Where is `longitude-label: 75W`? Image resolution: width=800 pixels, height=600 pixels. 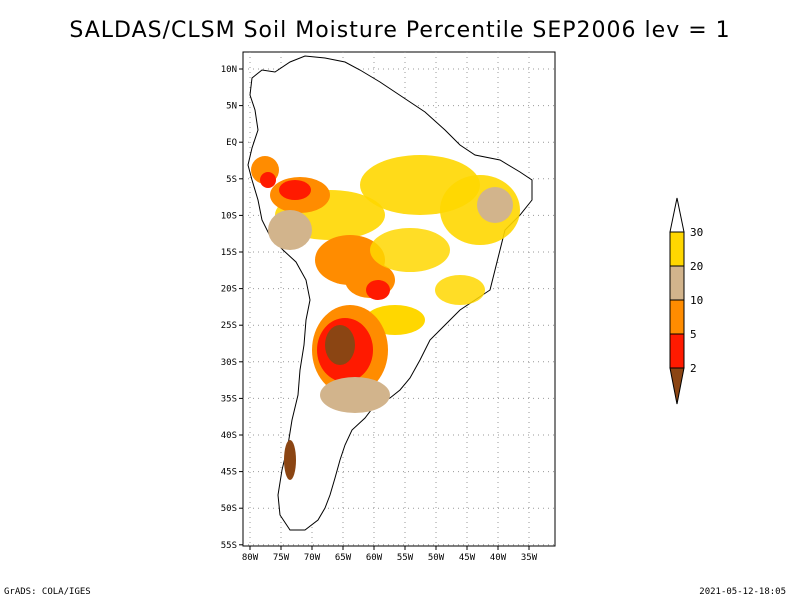
longitude-label: 75W is located at coordinates (281, 558).